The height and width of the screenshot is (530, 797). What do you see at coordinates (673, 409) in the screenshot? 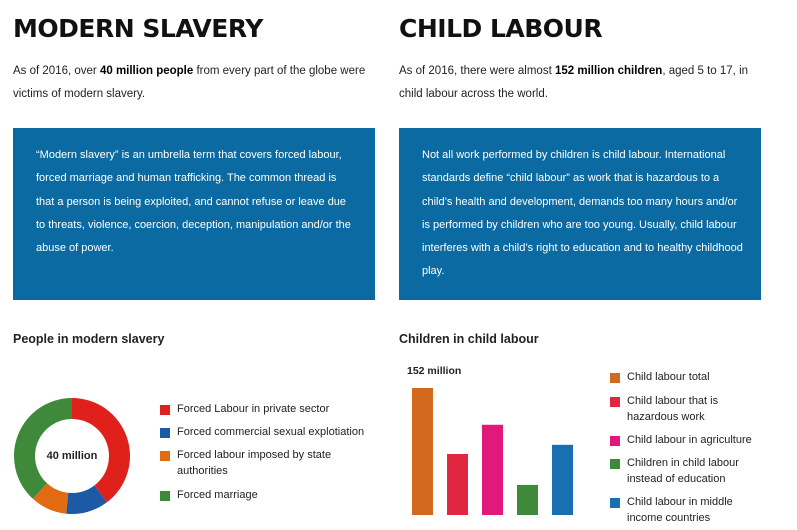
I see `legend-label: Child labour that is hazardous work` at bounding box center [673, 409].